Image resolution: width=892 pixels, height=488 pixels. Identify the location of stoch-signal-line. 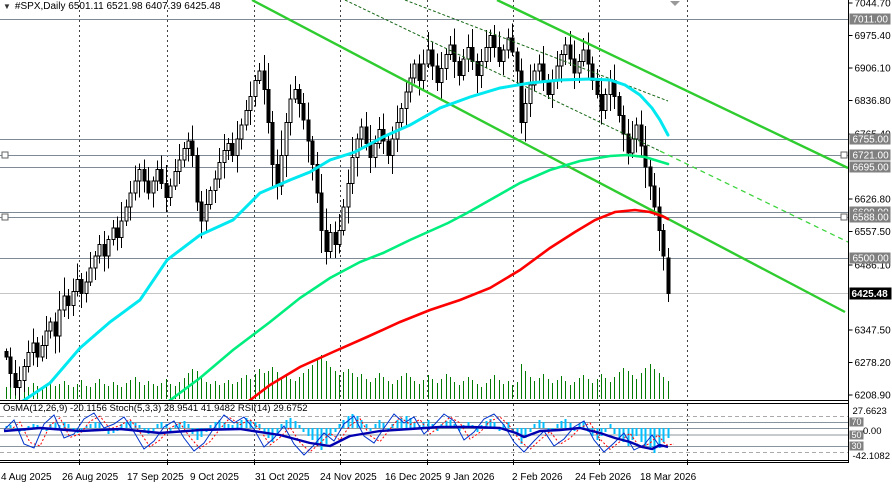
(342, 434).